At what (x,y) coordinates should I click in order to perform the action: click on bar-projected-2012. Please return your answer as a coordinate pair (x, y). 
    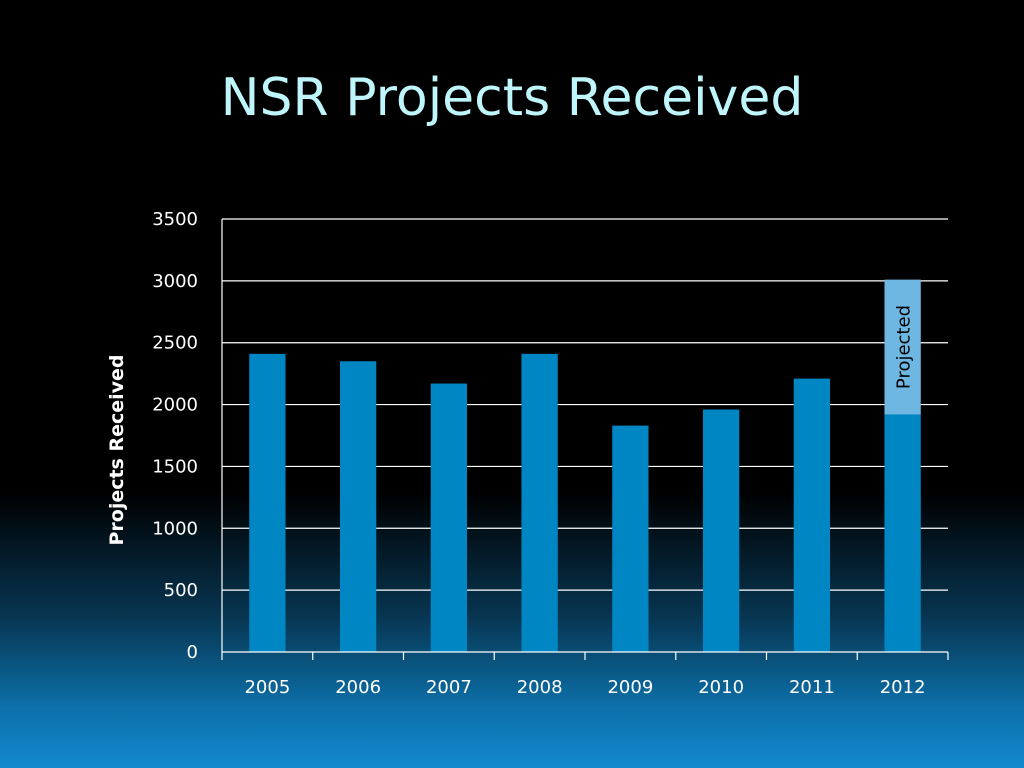
    Looking at the image, I should click on (902, 347).